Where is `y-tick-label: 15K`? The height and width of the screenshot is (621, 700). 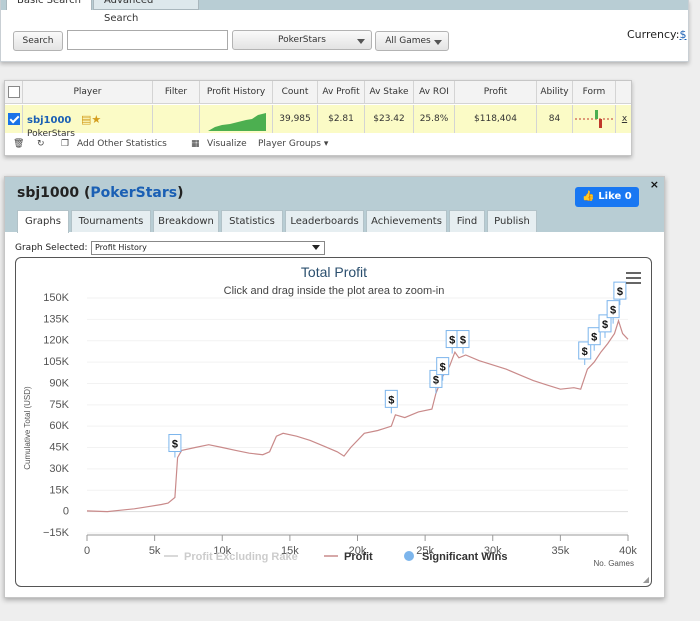 y-tick-label: 15K is located at coordinates (59, 490).